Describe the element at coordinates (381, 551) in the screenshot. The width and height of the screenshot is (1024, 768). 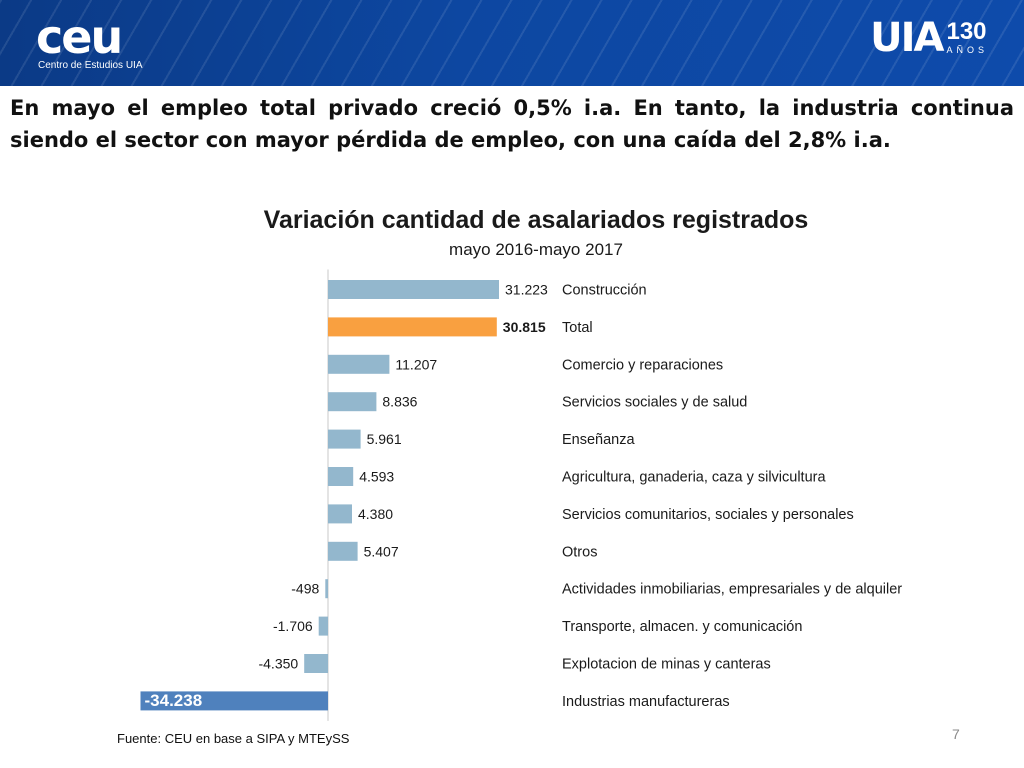
I see `data-label-otros: 5.407` at that location.